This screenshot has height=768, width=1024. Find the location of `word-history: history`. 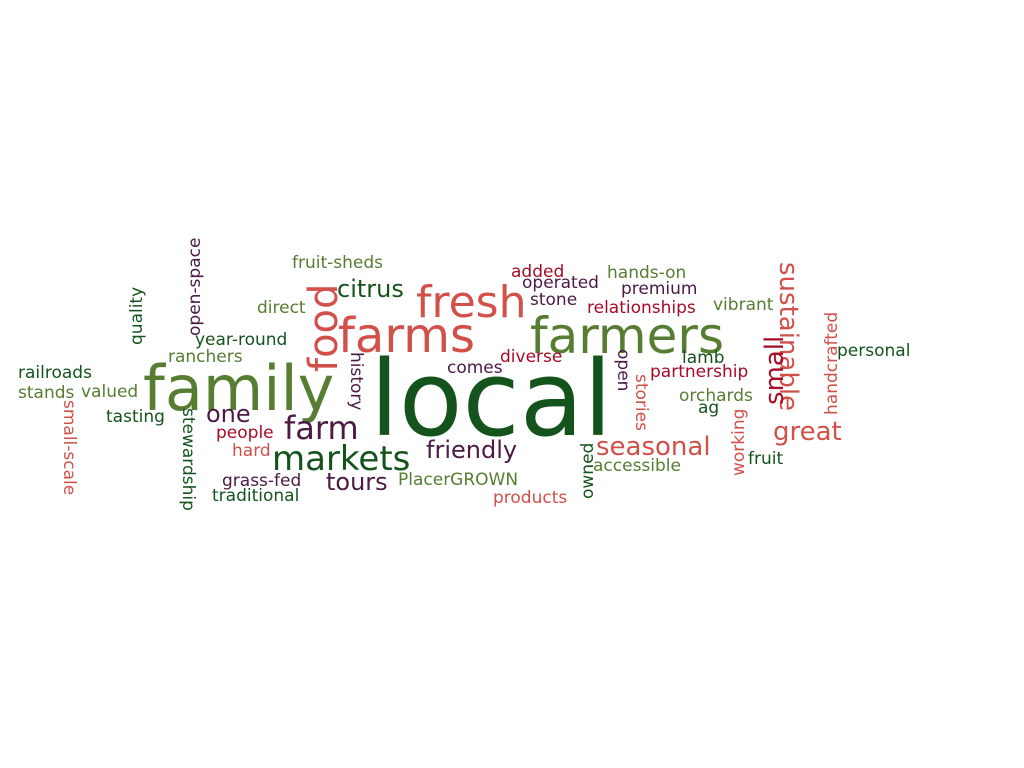

word-history: history is located at coordinates (356, 381).